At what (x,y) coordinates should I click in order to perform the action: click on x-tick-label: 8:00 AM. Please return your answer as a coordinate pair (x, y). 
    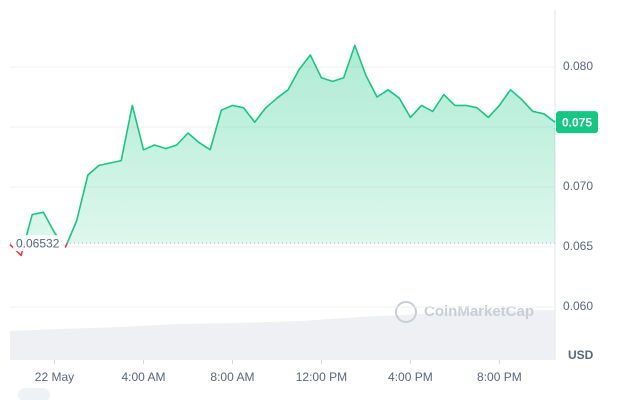
    Looking at the image, I should click on (232, 377).